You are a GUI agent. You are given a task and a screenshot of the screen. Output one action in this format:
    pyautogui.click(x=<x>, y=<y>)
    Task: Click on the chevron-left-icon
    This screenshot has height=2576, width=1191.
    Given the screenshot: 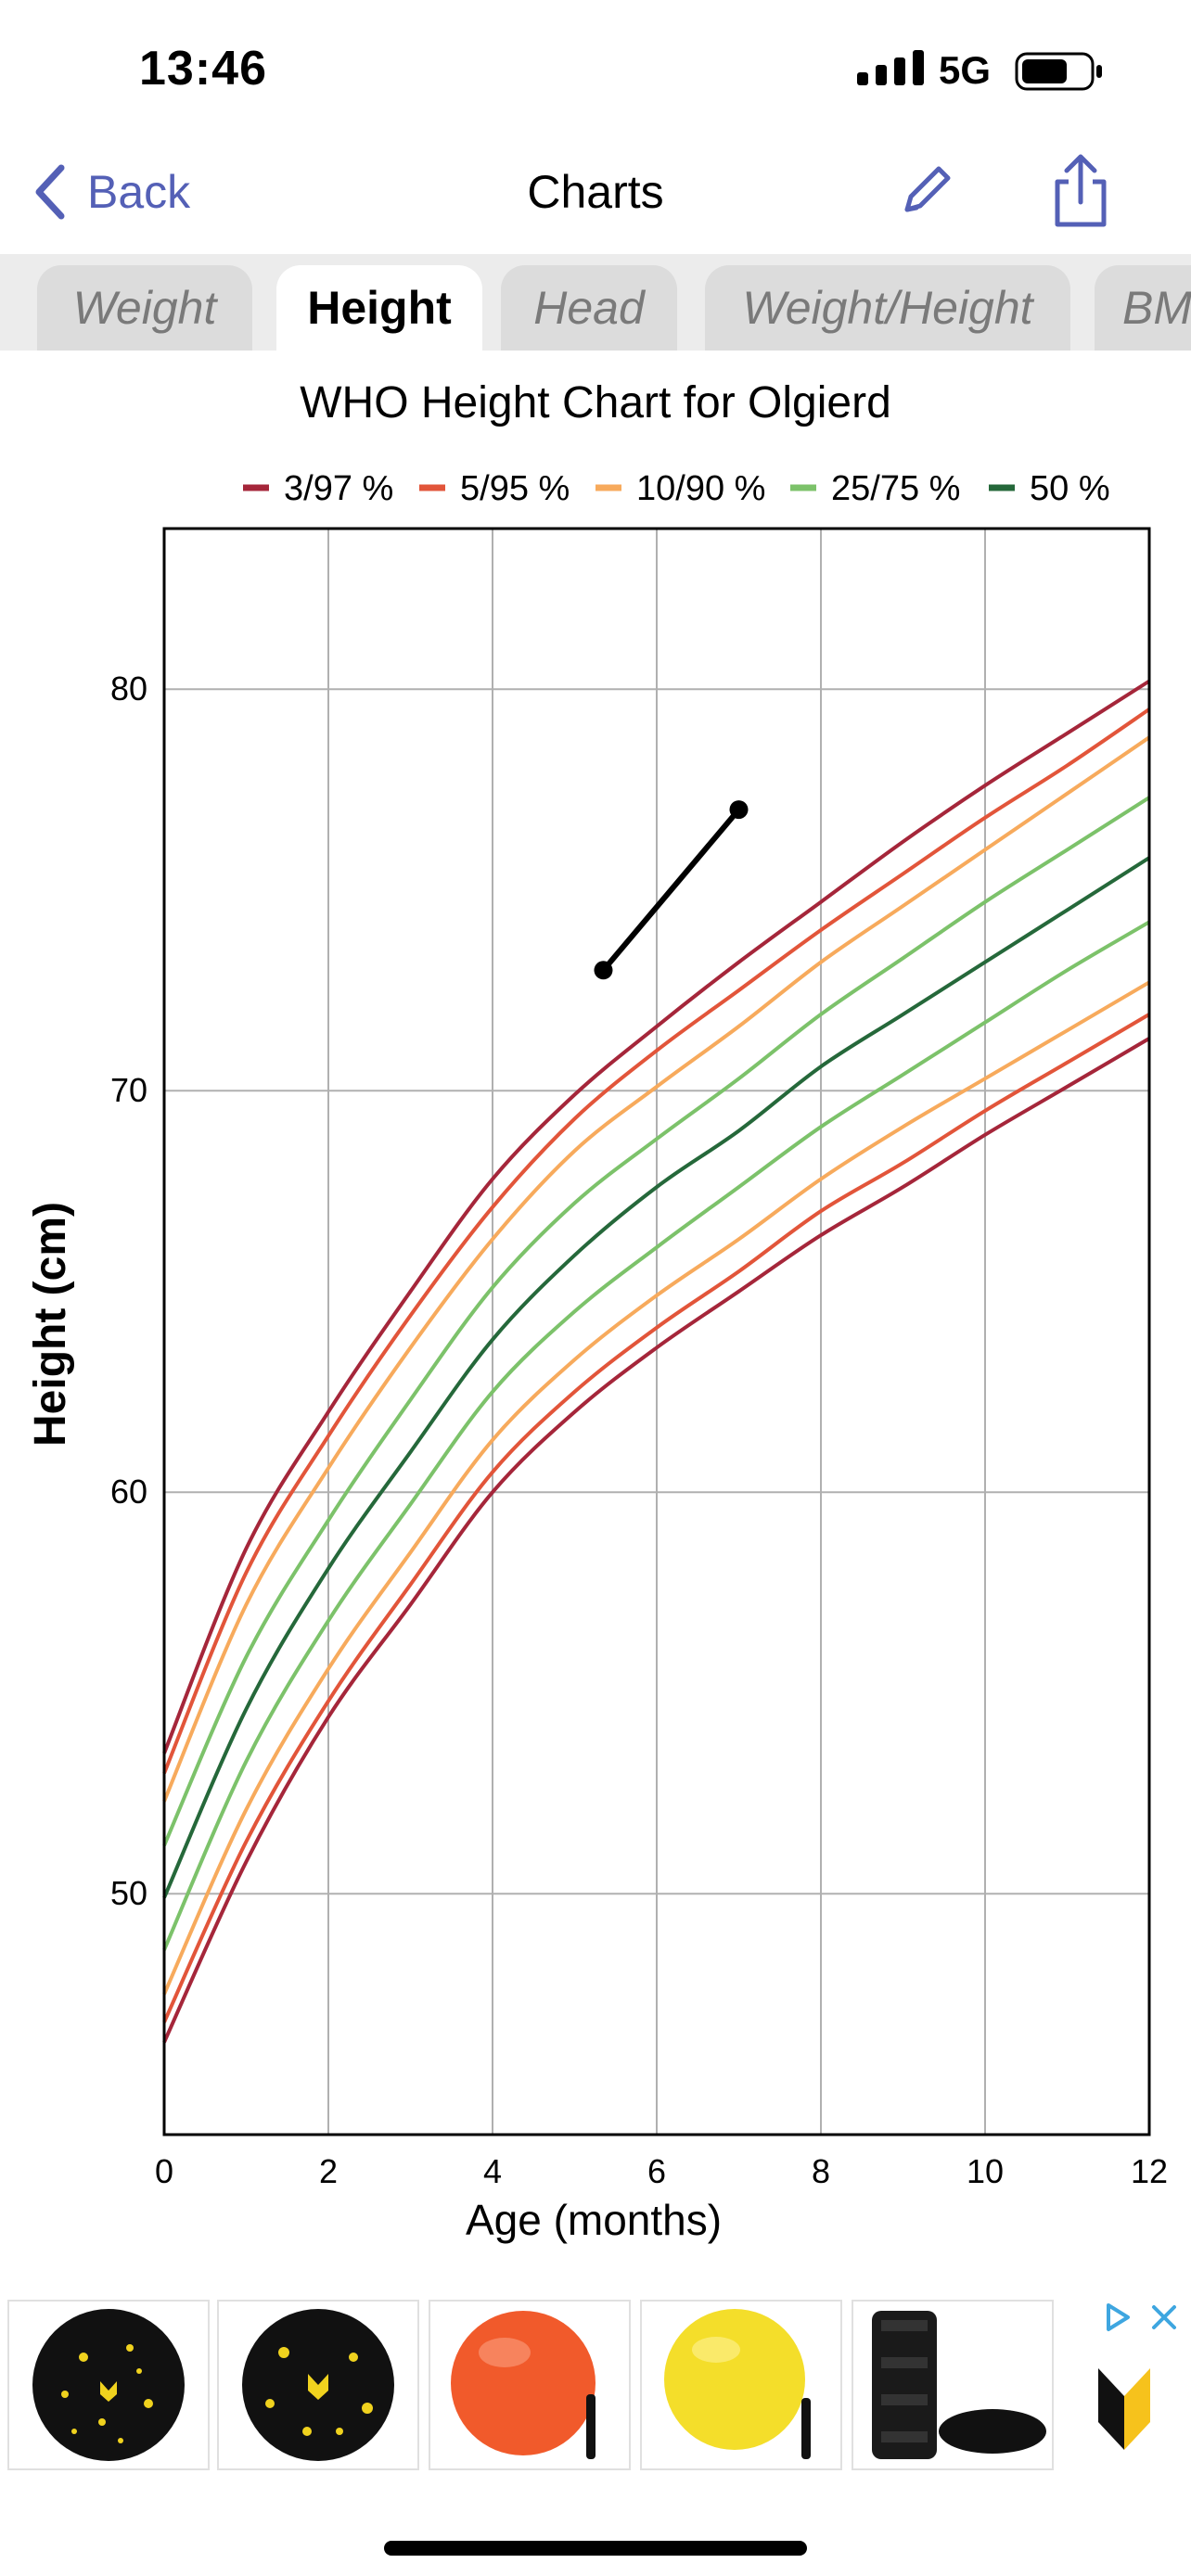 What is the action you would take?
    pyautogui.click(x=50, y=192)
    